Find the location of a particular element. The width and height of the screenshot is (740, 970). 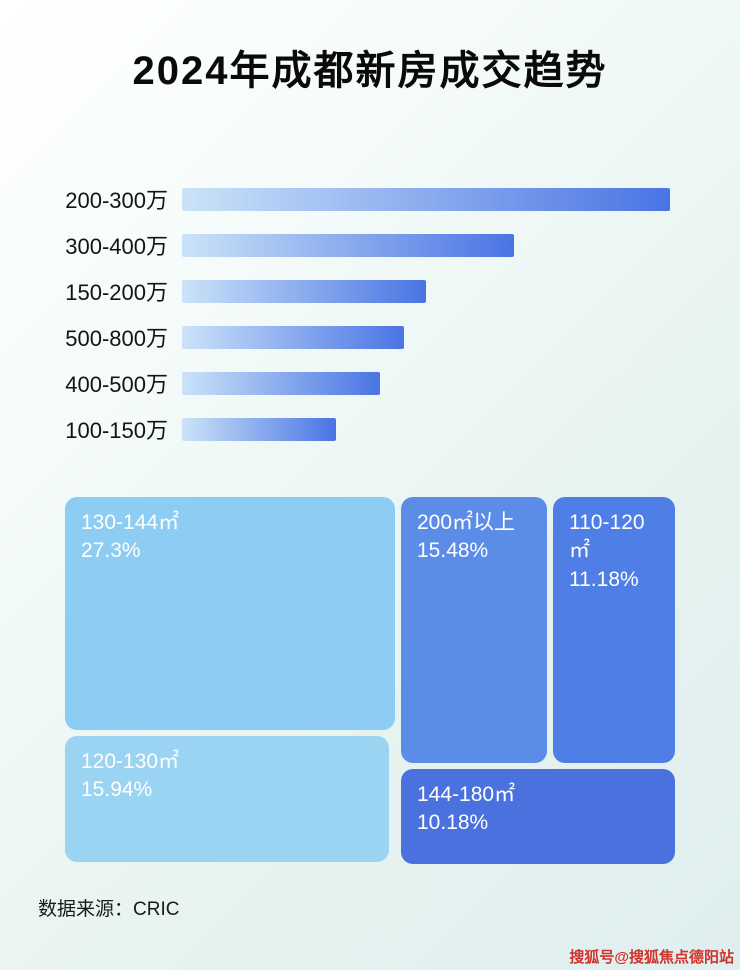

treemap-block-144-180: 144-180㎡ 10.18% is located at coordinates (538, 816).